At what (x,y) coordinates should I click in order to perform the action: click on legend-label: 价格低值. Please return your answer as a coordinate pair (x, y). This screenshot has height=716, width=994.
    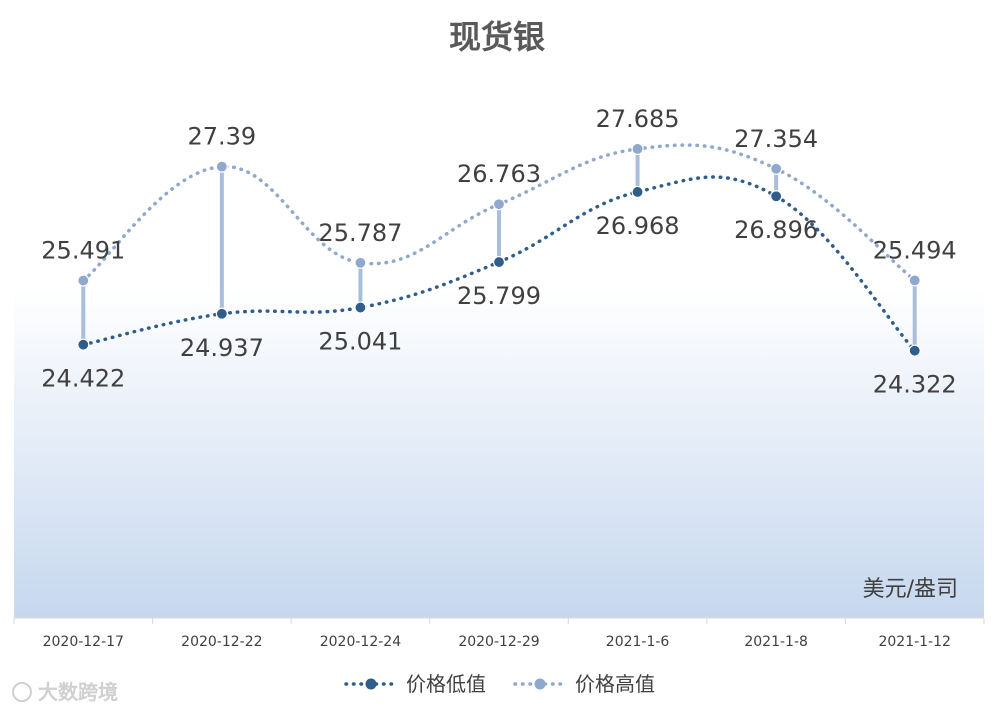
    Looking at the image, I should click on (446, 684).